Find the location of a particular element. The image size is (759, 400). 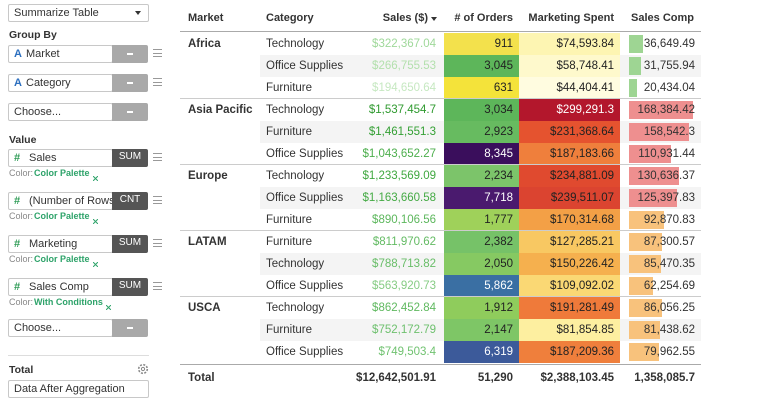

orders-cell: 7,718 is located at coordinates (498, 198).